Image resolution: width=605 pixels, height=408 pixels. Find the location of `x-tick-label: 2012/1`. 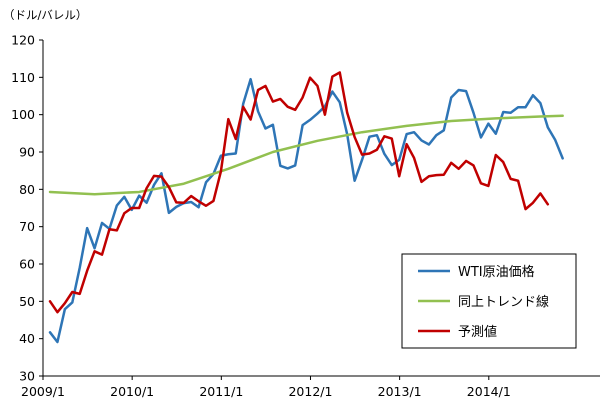

x-tick-label: 2012/1 is located at coordinates (310, 391).